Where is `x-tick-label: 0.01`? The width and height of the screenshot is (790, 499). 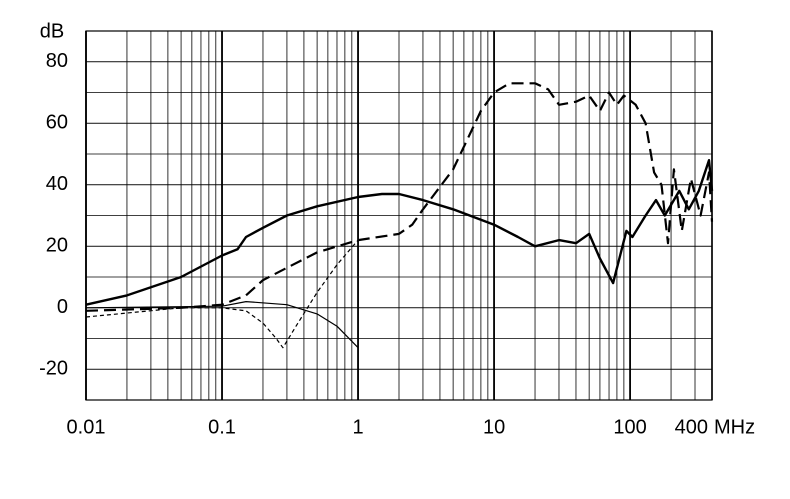 x-tick-label: 0.01 is located at coordinates (86, 427).